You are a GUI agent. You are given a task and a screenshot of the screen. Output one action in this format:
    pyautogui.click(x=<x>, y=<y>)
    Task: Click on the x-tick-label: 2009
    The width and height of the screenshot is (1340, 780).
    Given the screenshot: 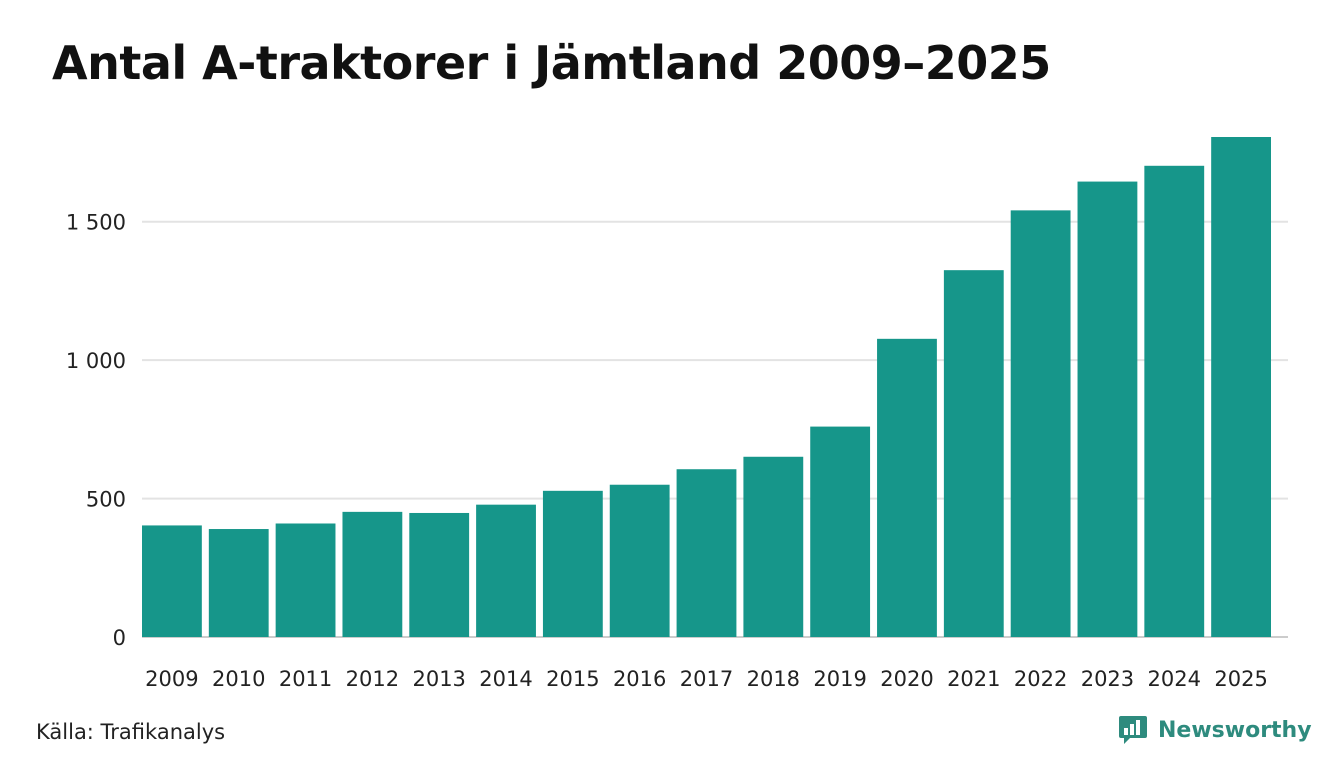 What is the action you would take?
    pyautogui.click(x=171, y=679)
    